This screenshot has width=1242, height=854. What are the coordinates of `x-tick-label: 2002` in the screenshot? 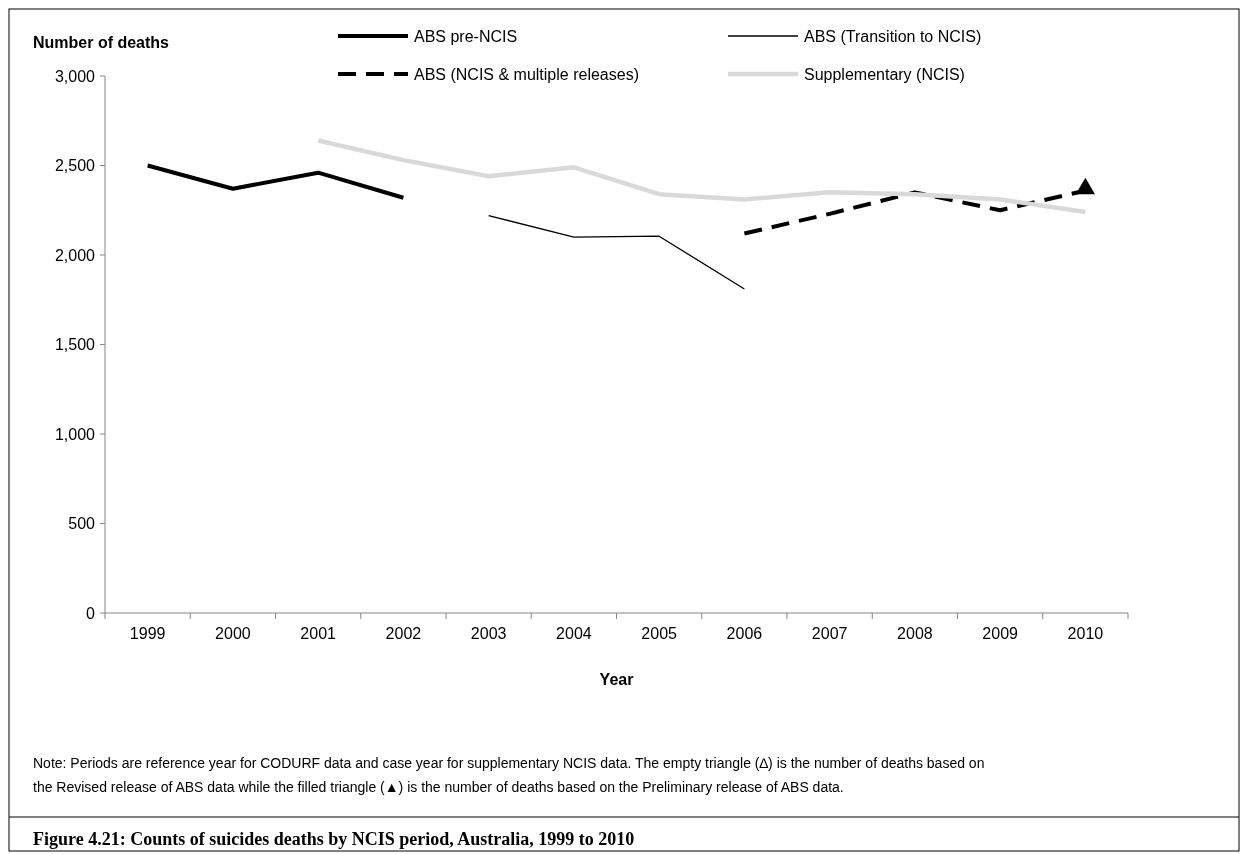 It's located at (403, 633).